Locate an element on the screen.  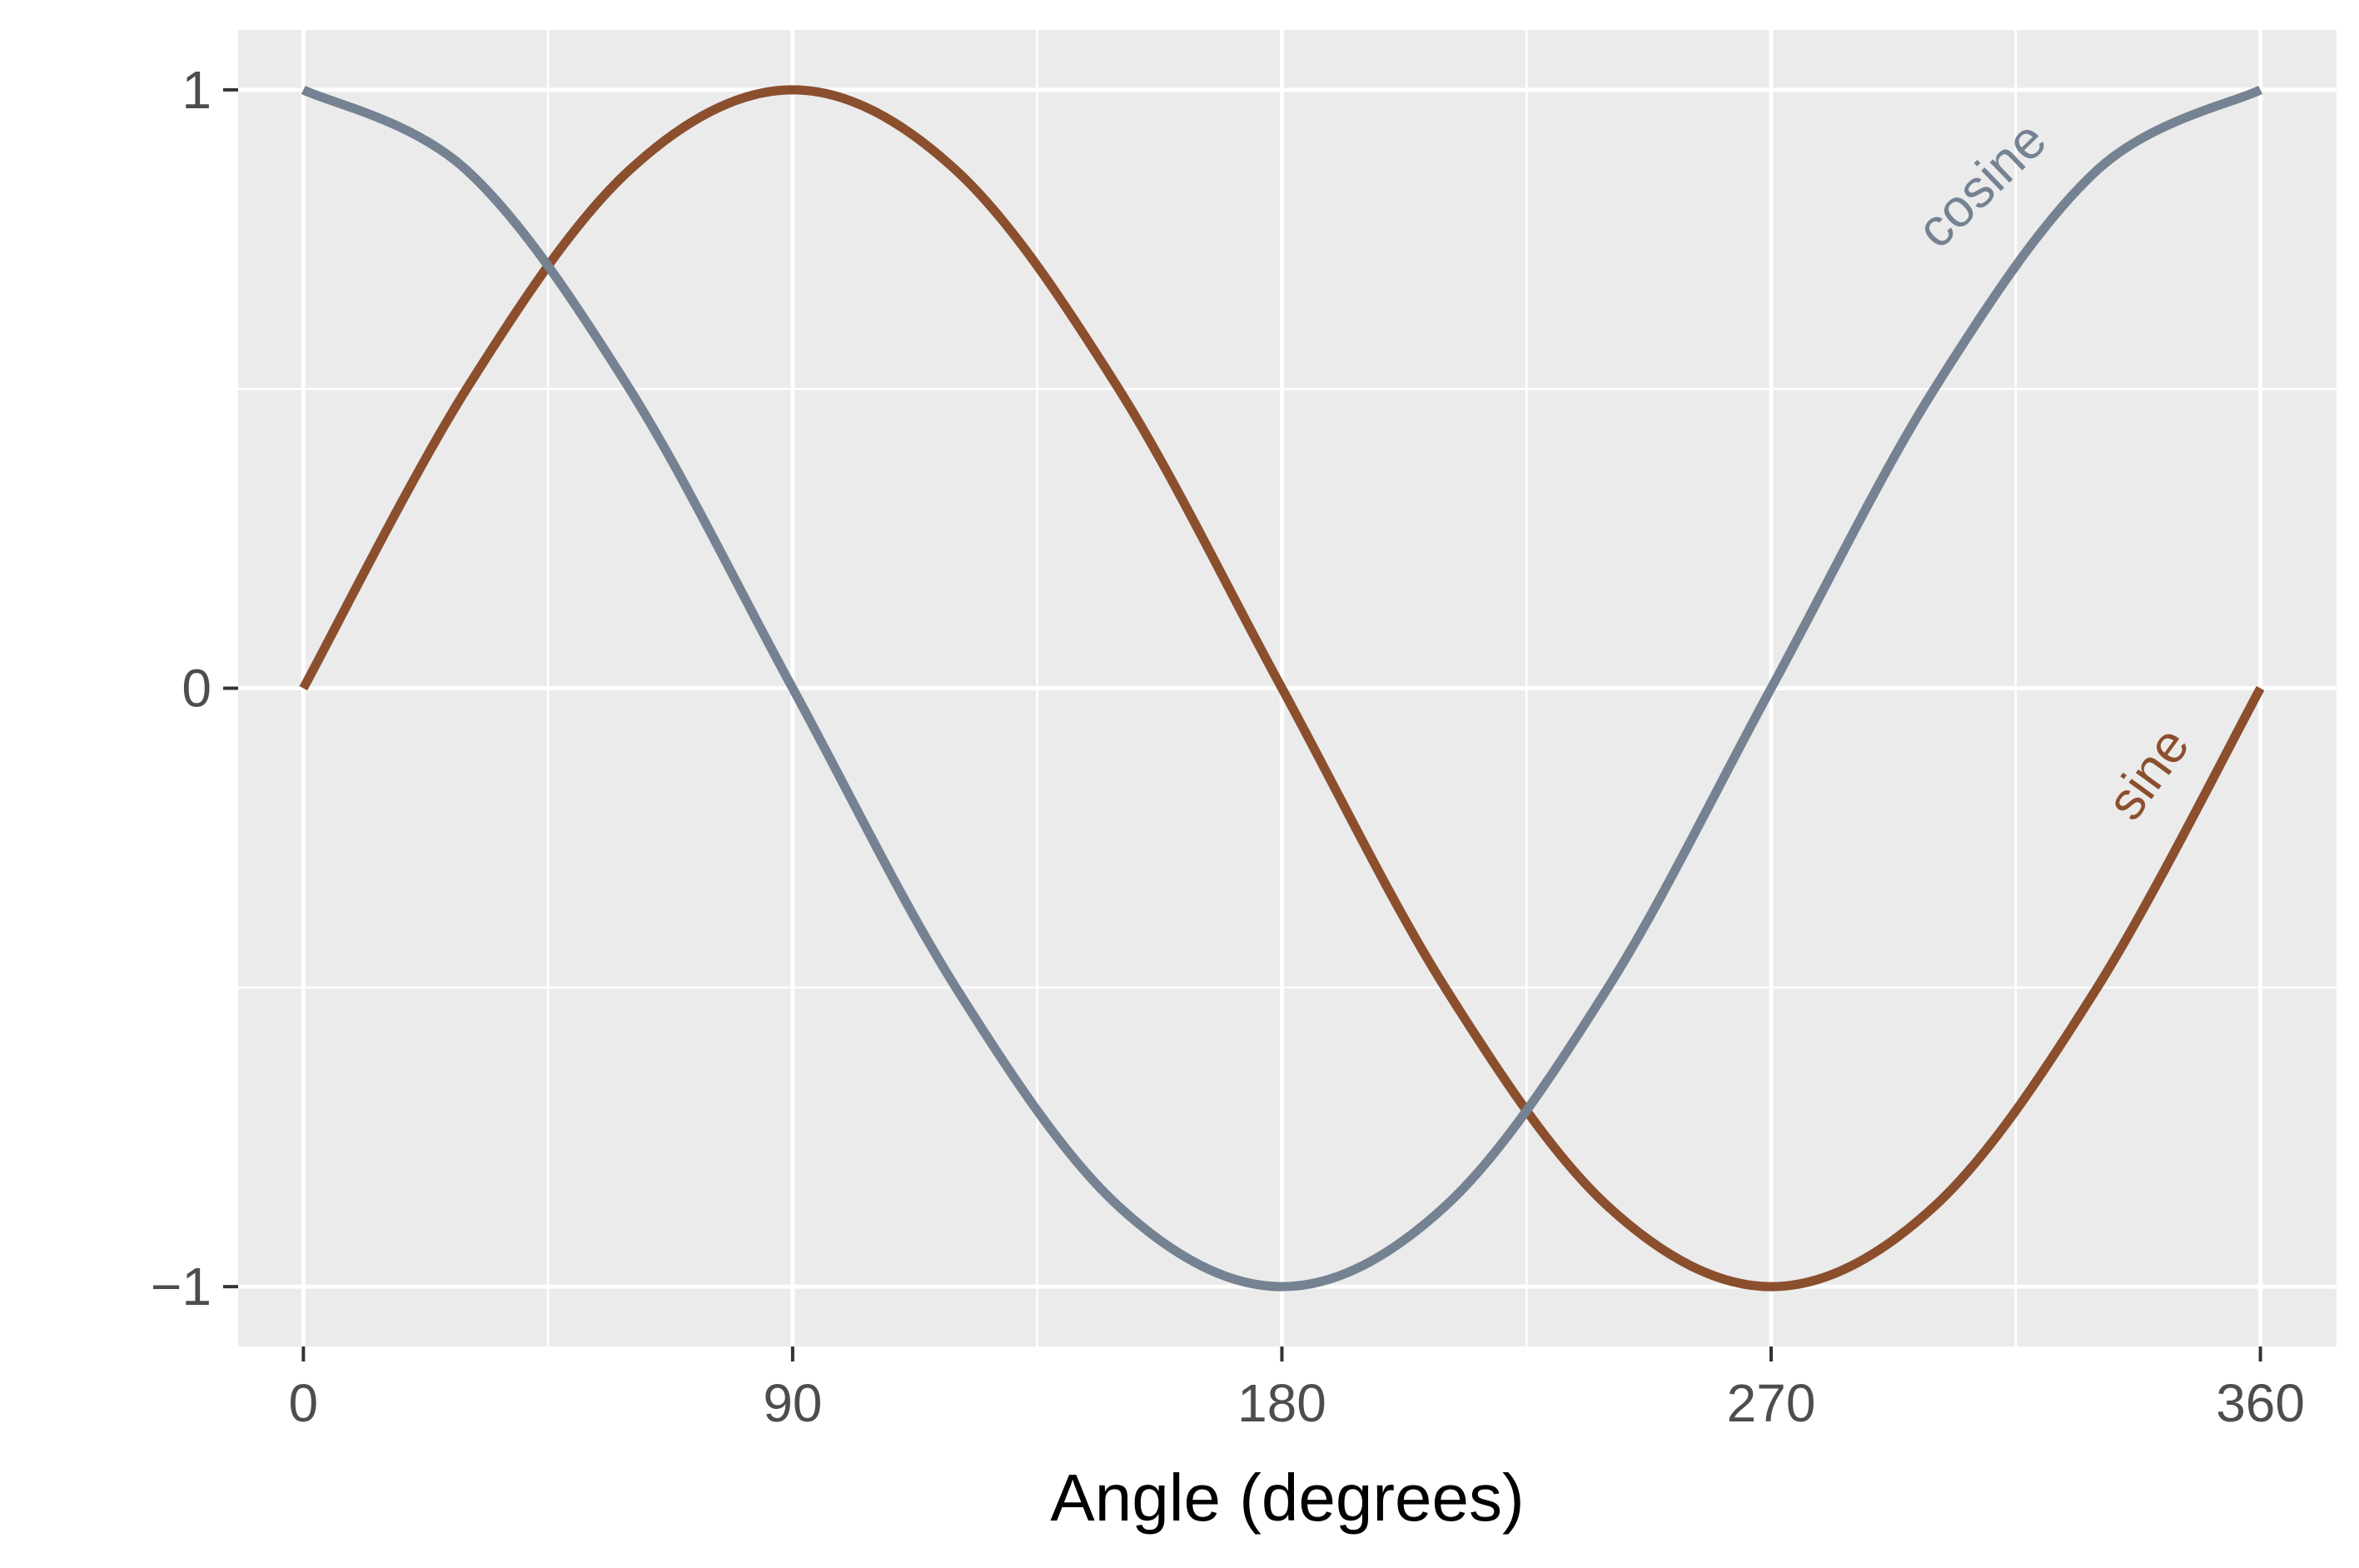
x-tick-label: 90 is located at coordinates (792, 1403).